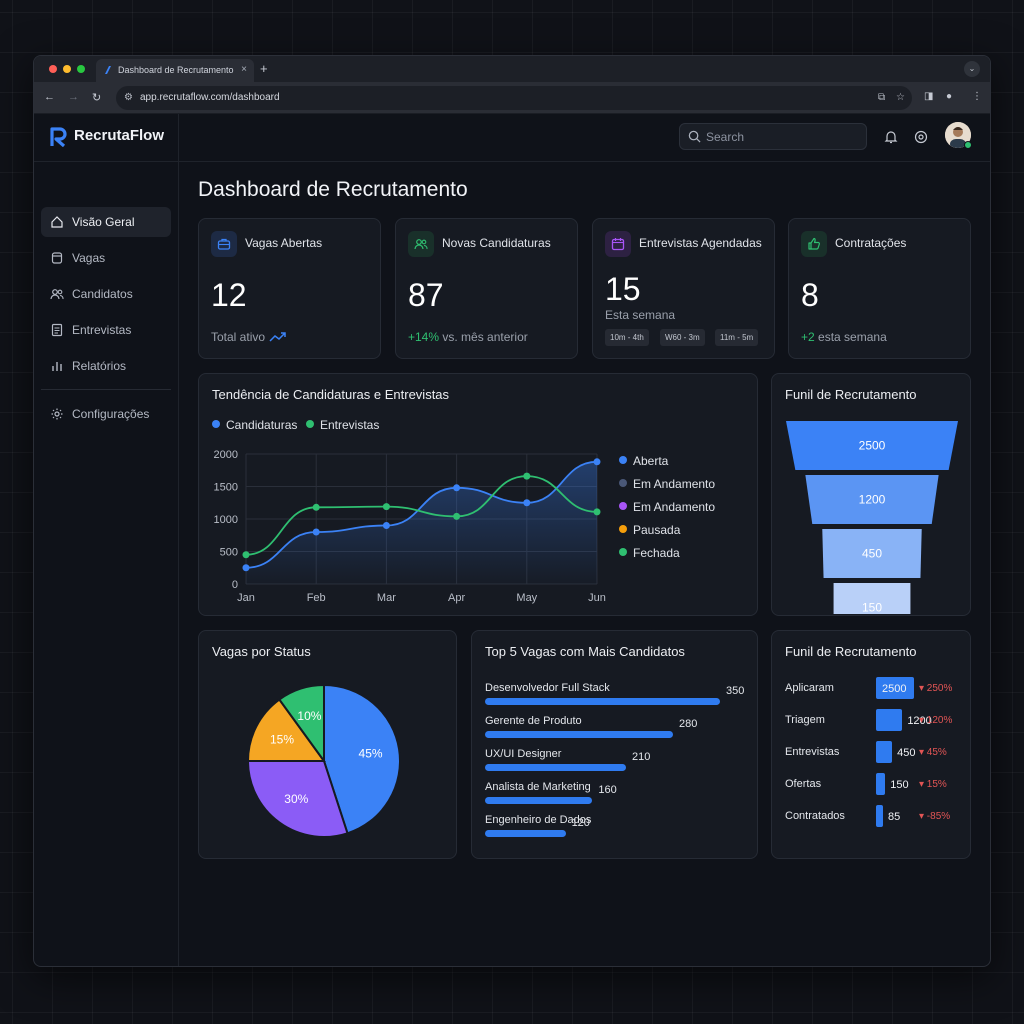 Image resolution: width=1024 pixels, height=1024 pixels. I want to click on profile-icon: ●, so click(949, 96).